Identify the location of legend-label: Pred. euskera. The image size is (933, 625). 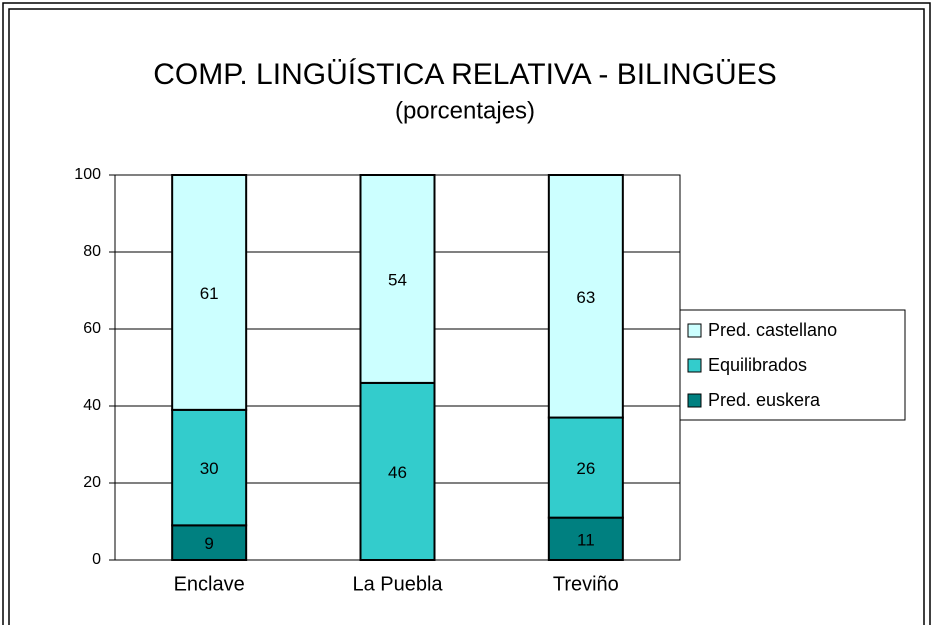
(764, 400).